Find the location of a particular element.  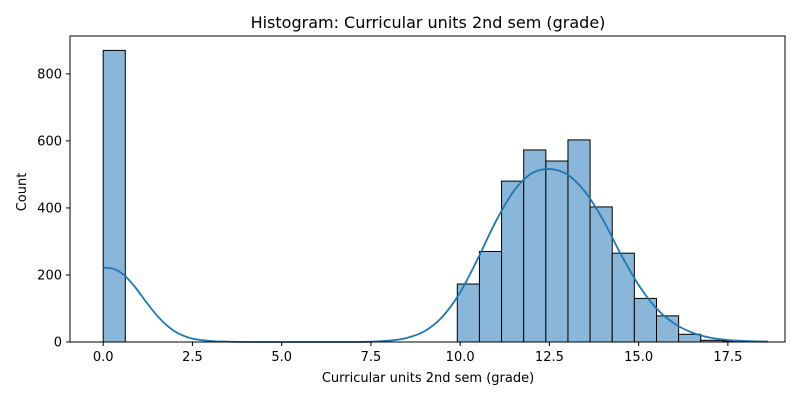

y-tick-label-1: 200 is located at coordinates (49, 275).